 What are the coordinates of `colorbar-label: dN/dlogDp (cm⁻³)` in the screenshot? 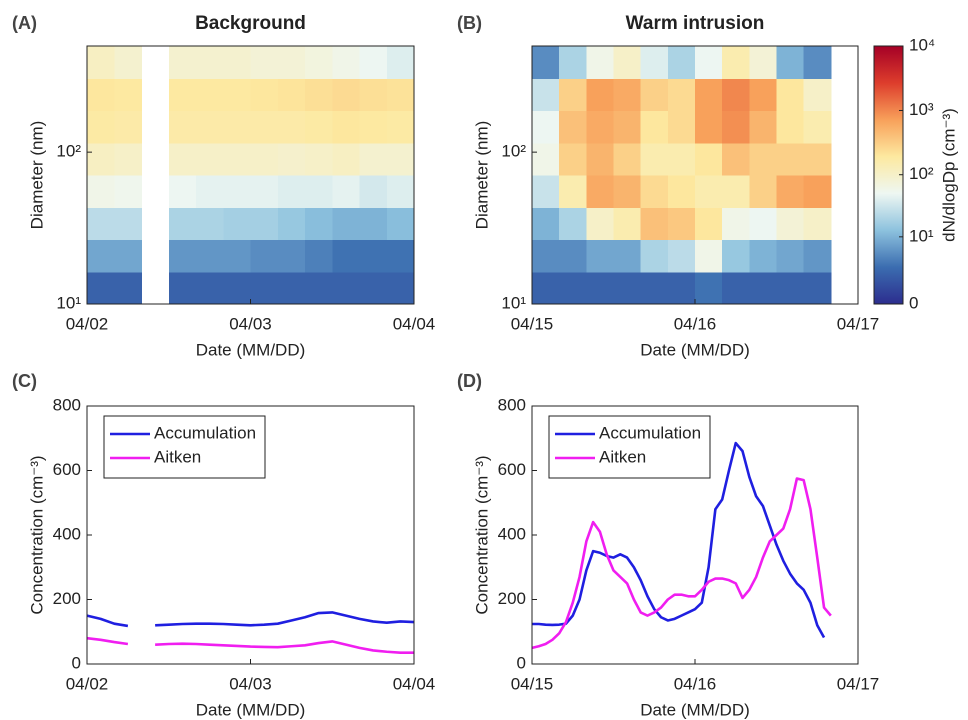 It's located at (948, 175).